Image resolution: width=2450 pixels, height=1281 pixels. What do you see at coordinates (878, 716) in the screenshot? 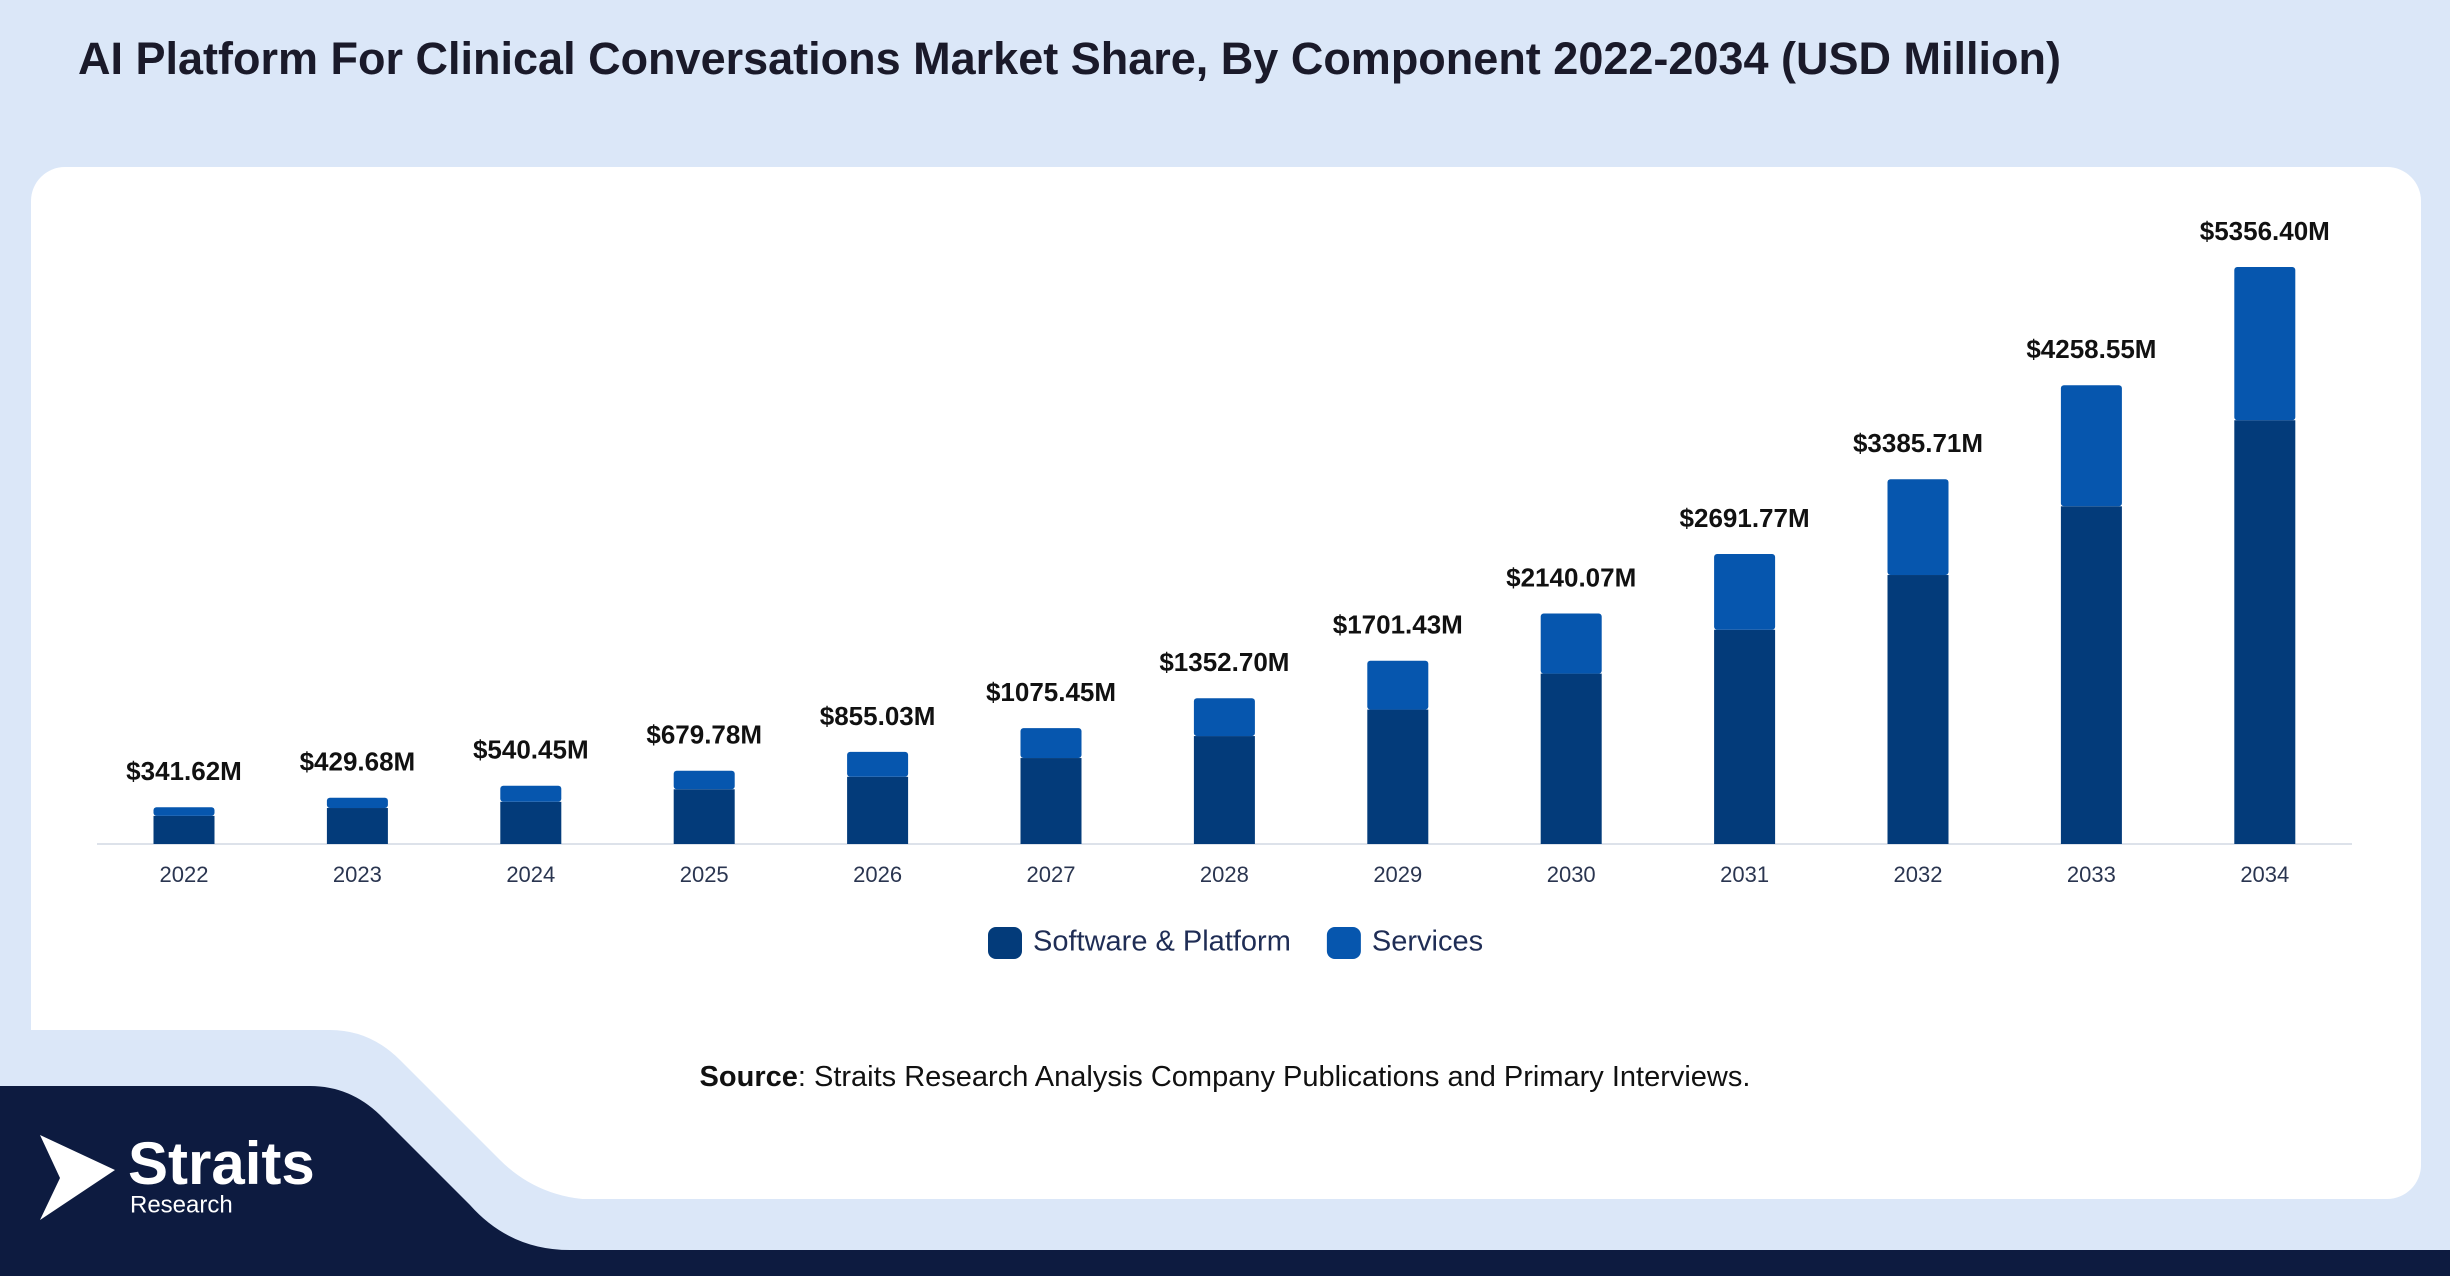
I see `total-label: $855.03M` at bounding box center [878, 716].